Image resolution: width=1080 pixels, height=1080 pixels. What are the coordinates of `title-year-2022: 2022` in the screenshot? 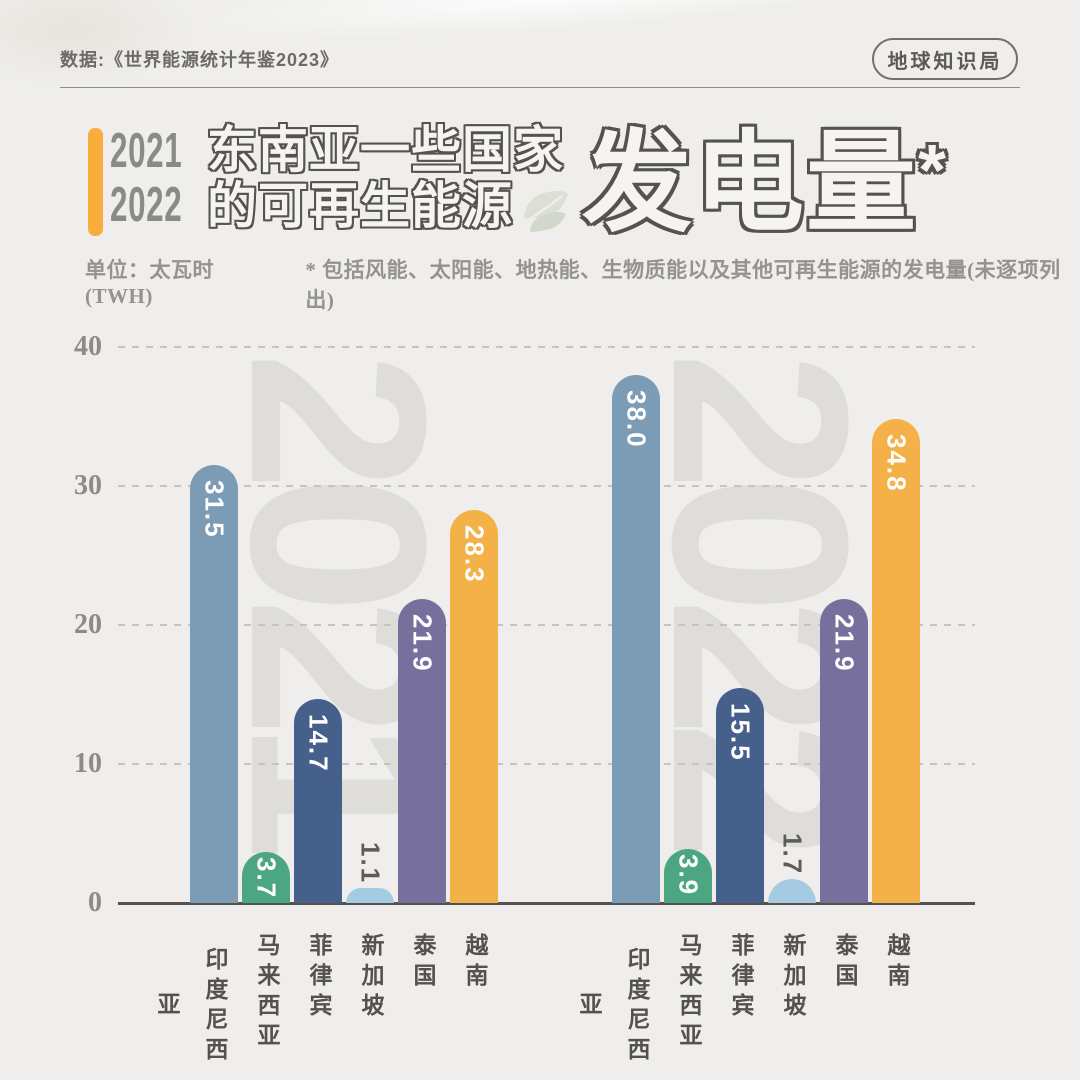 It's located at (146, 205).